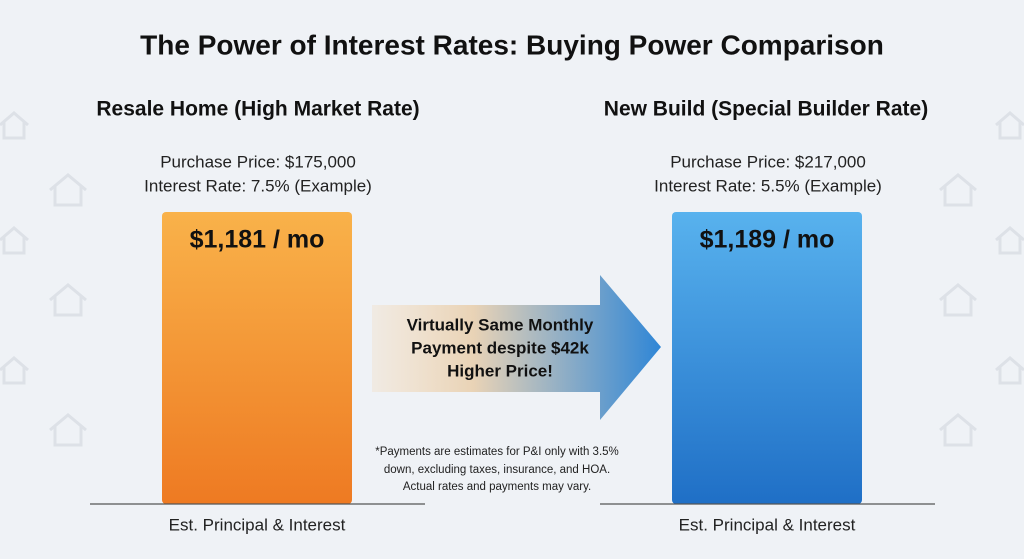 The image size is (1024, 559). I want to click on left-axis-label: Est. Principal & Interest, so click(257, 524).